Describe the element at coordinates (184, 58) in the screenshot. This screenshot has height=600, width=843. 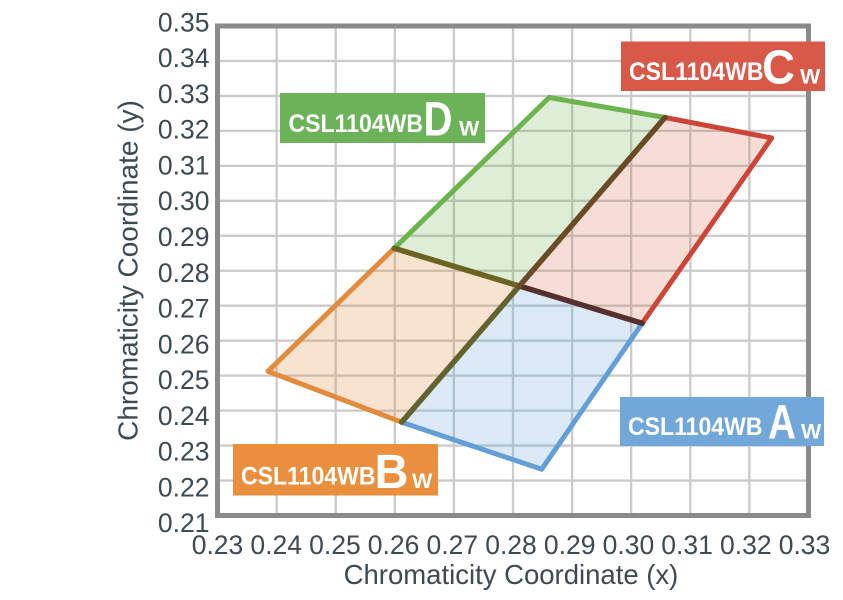
I see `svg-text: 0.34` at that location.